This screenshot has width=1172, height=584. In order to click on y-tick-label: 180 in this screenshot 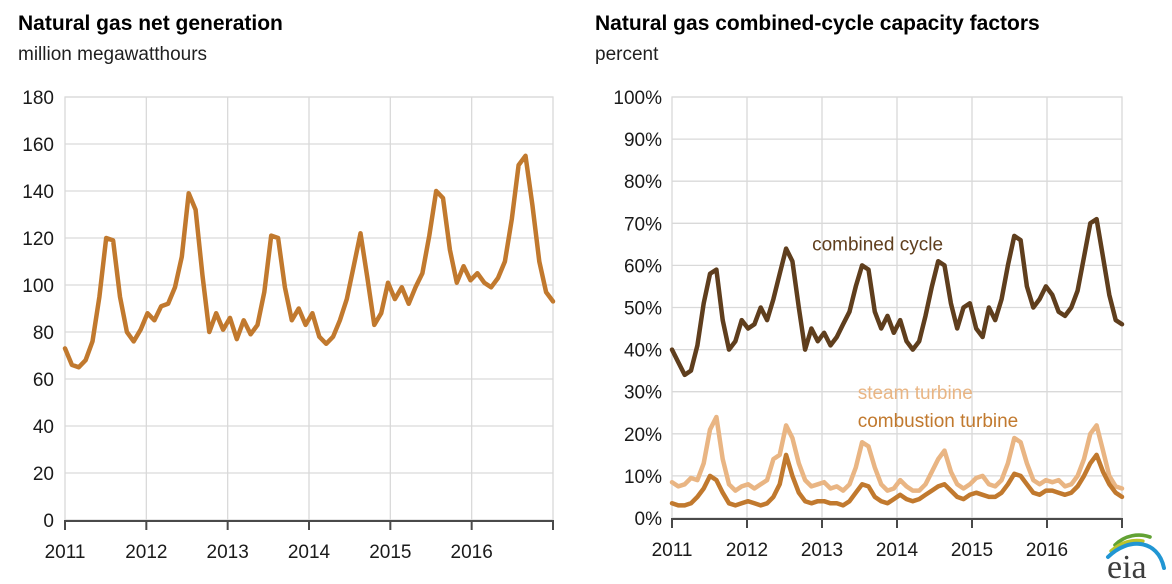, I will do `click(38, 98)`.